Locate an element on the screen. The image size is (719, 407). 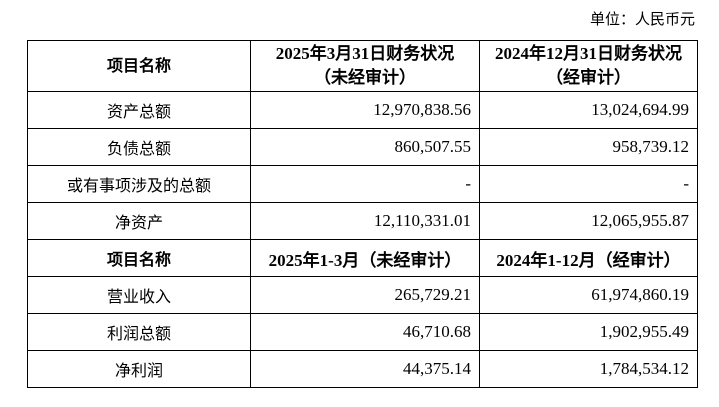
row-item: 资产总额 is located at coordinates (139, 110).